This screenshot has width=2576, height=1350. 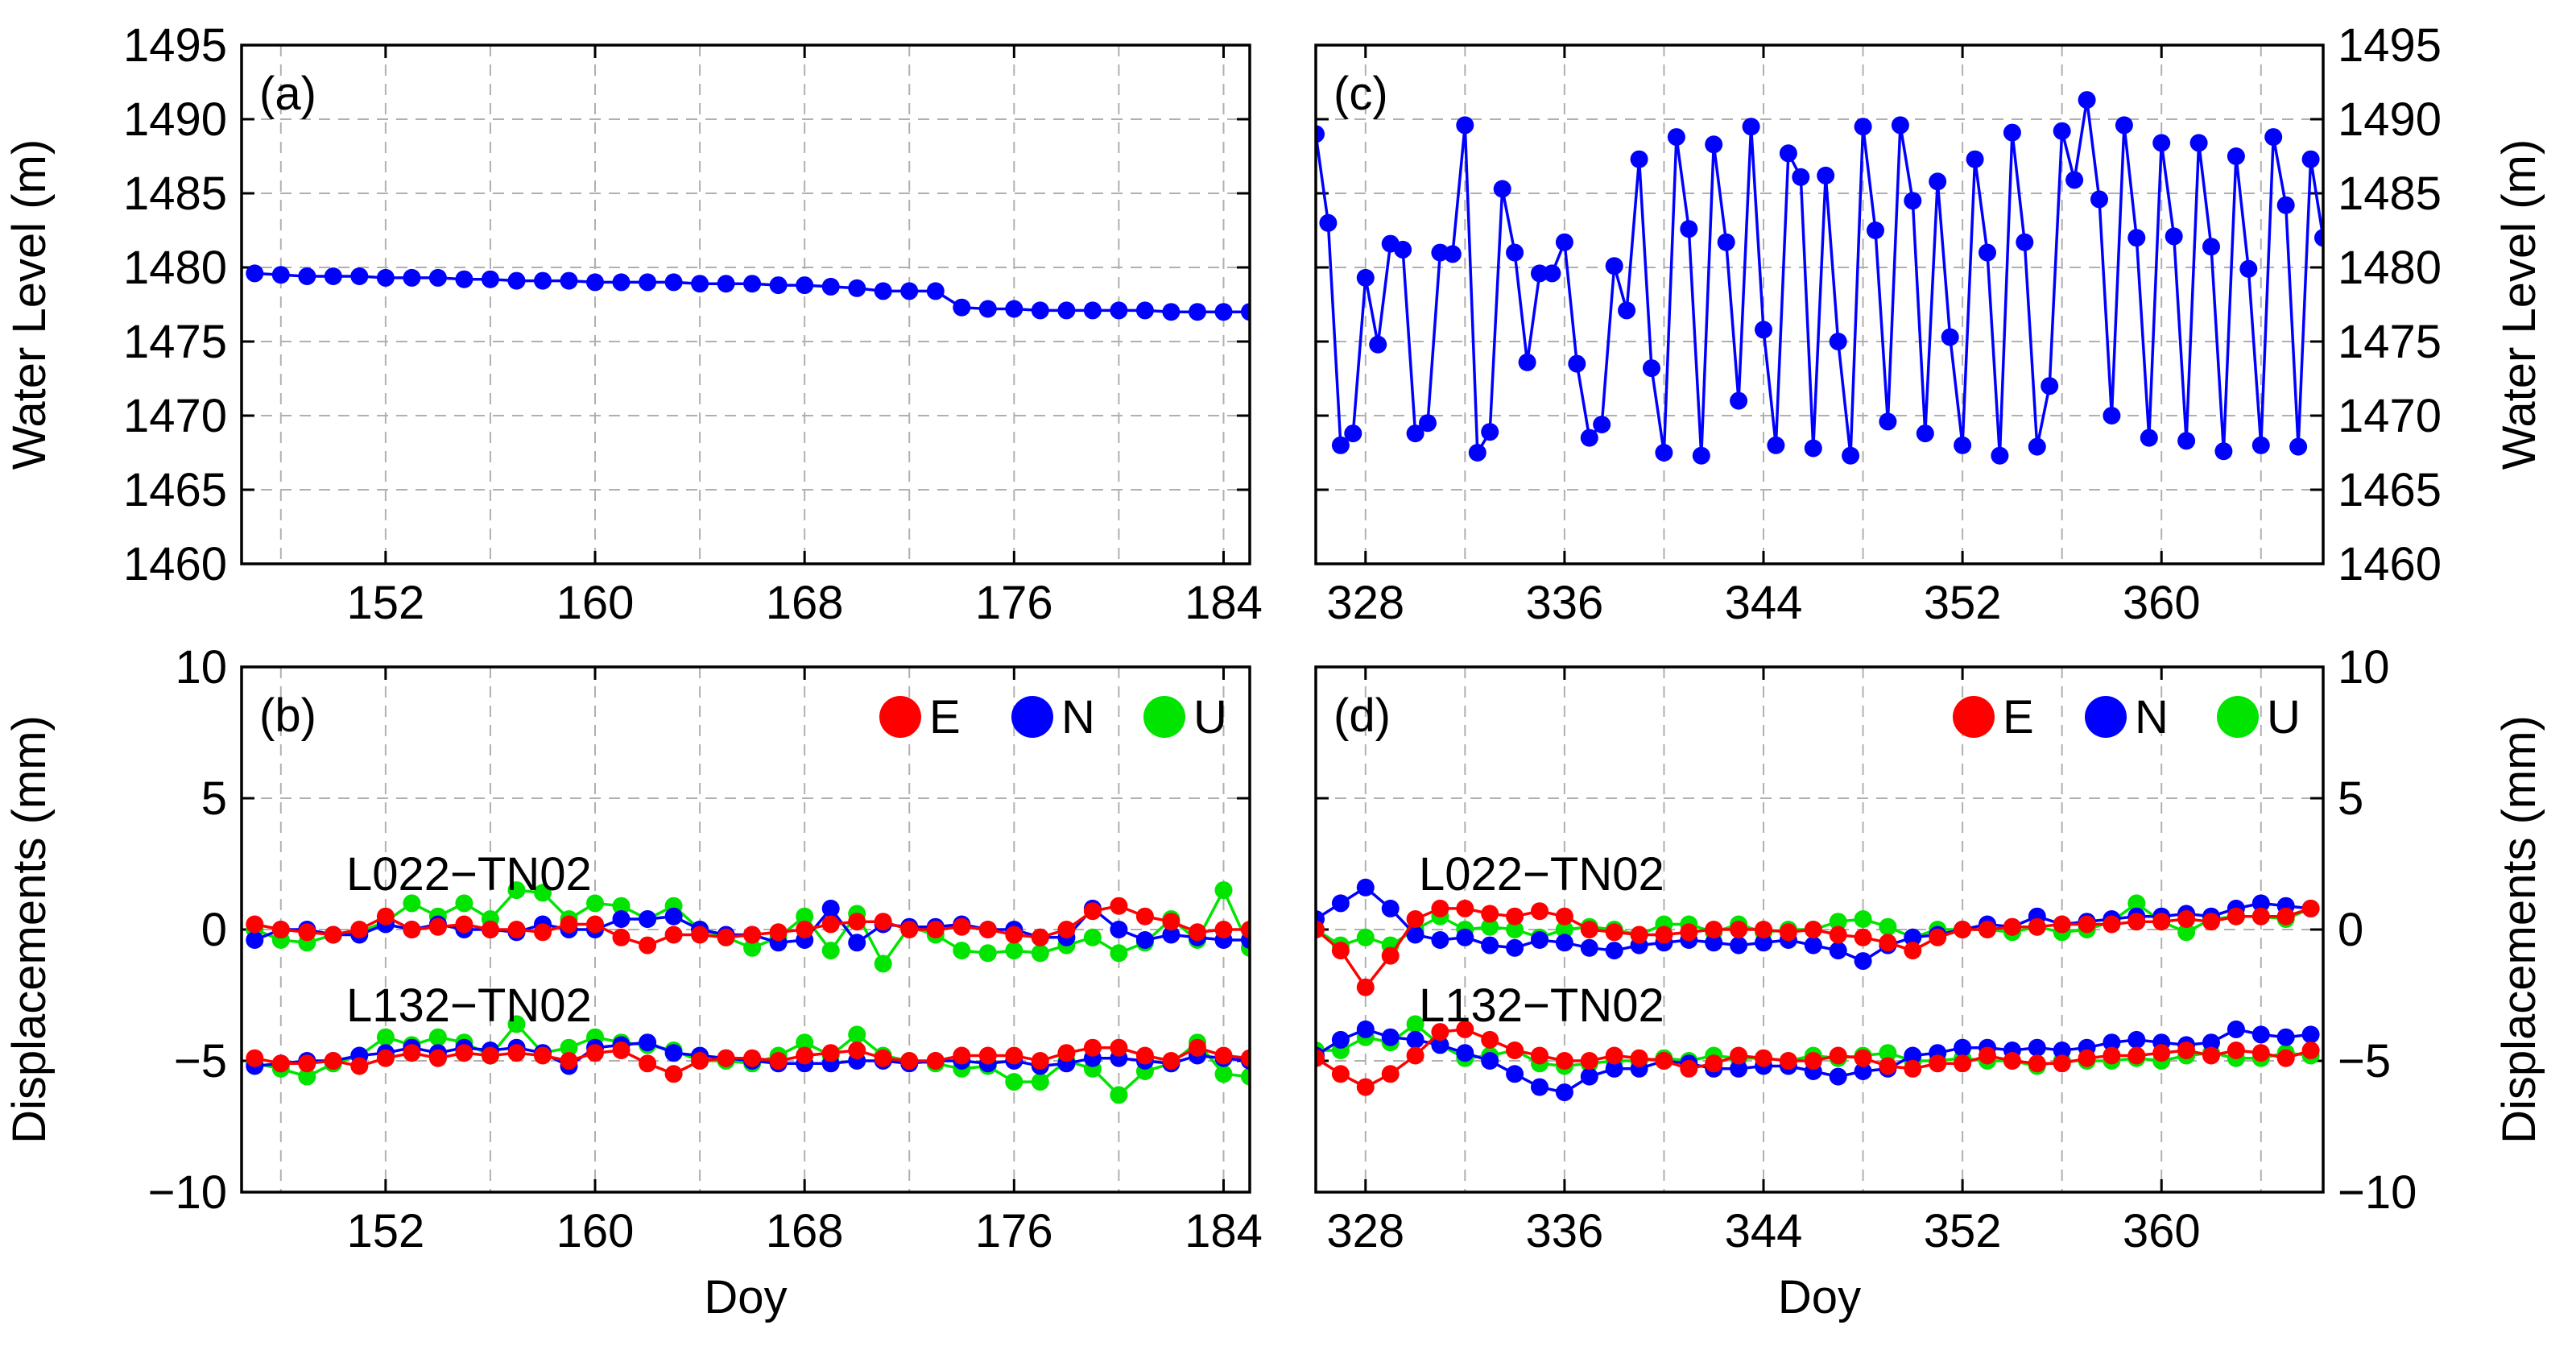 I want to click on legend-label-u: U, so click(x=2284, y=717).